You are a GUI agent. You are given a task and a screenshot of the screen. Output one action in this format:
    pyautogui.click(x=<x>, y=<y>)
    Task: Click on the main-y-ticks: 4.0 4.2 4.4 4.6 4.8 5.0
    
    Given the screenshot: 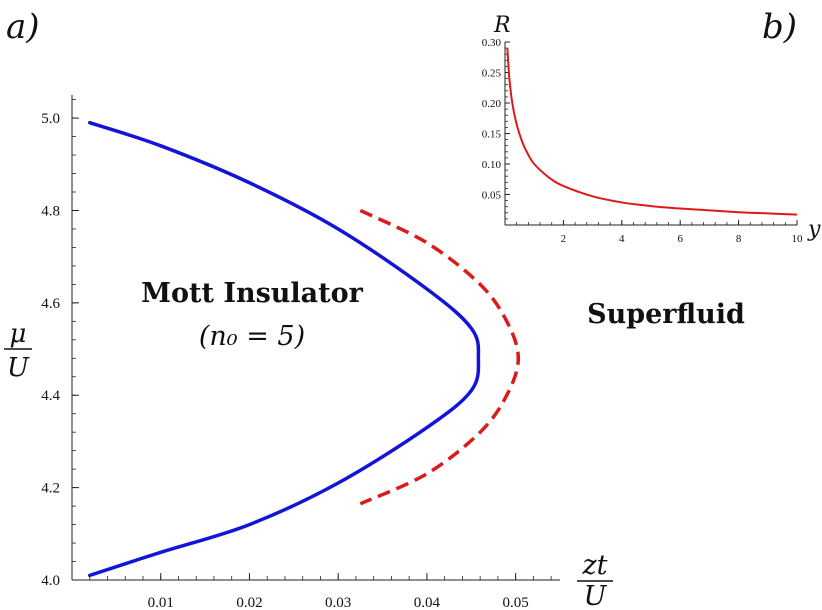 What is the action you would take?
    pyautogui.click(x=60, y=344)
    